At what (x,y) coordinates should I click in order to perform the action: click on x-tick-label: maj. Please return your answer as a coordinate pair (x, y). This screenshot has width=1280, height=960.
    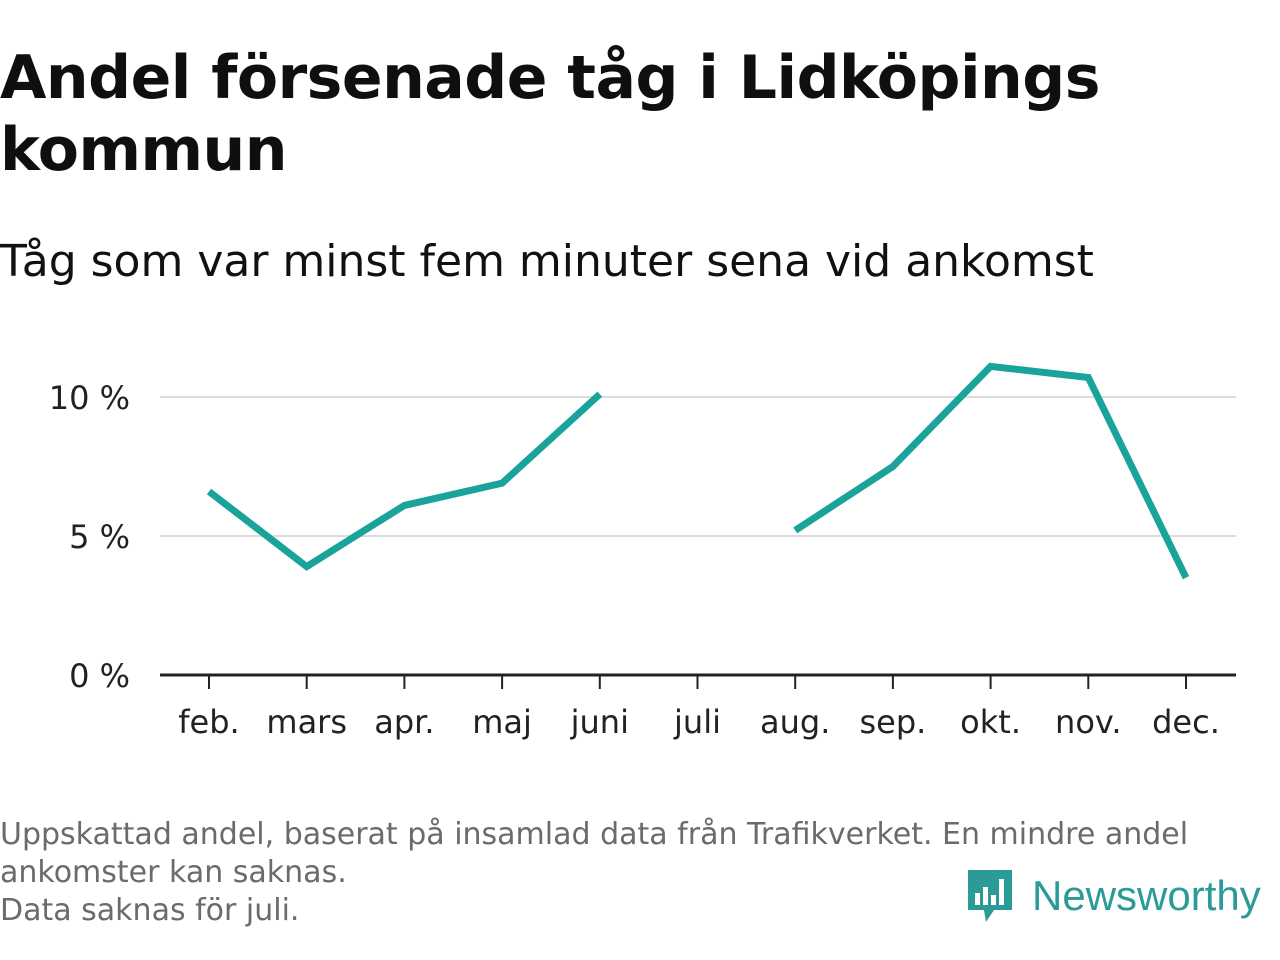
    Looking at the image, I should click on (502, 722).